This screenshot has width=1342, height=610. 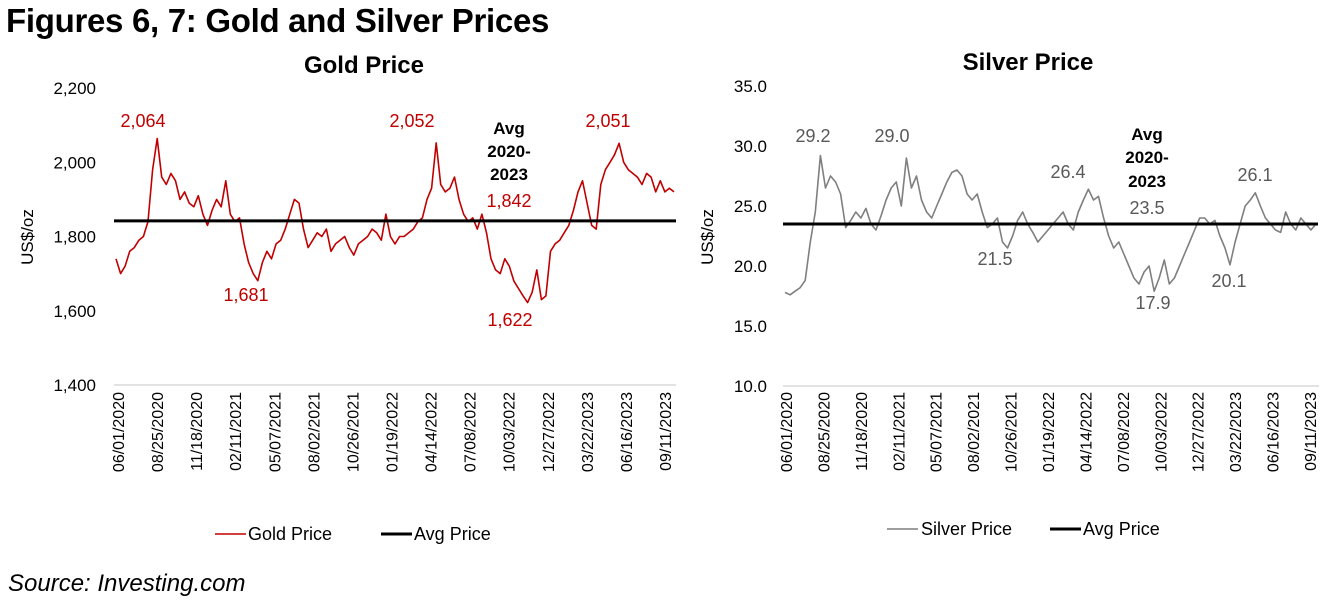 I want to click on silver-x-tick-label: 07/08/2022, so click(x=1124, y=432).